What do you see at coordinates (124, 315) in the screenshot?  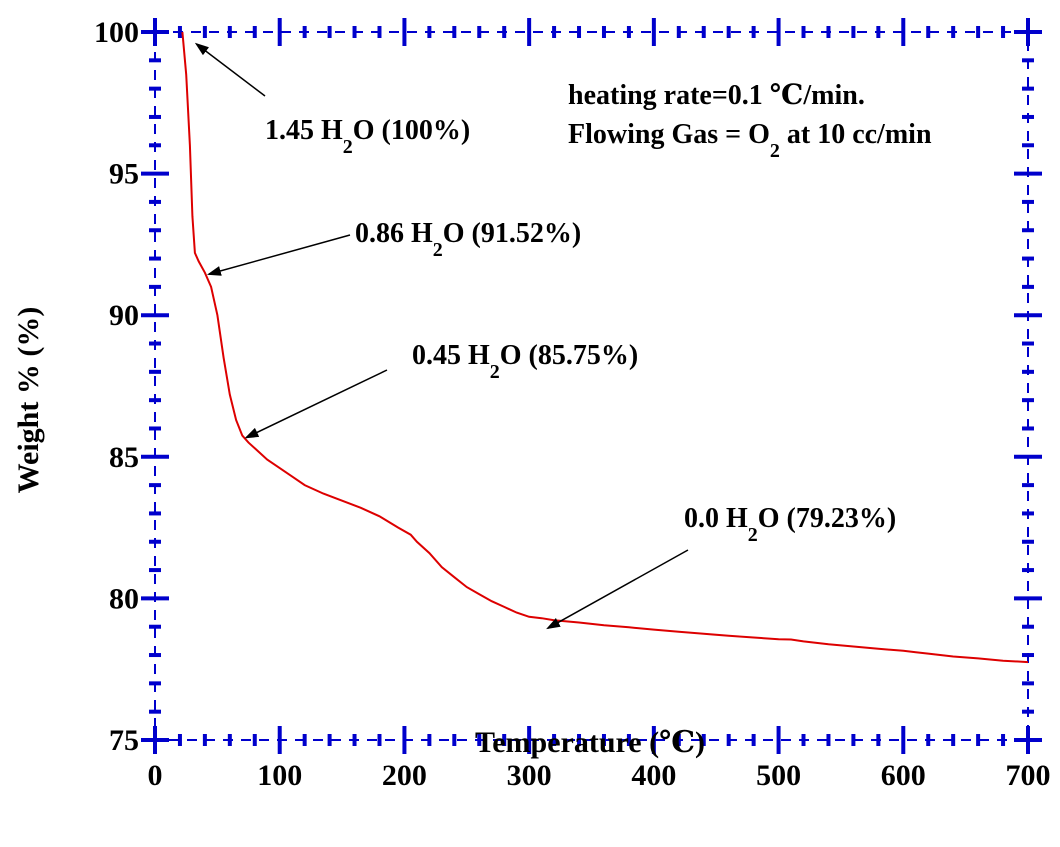 I see `y-tick-label: 90` at bounding box center [124, 315].